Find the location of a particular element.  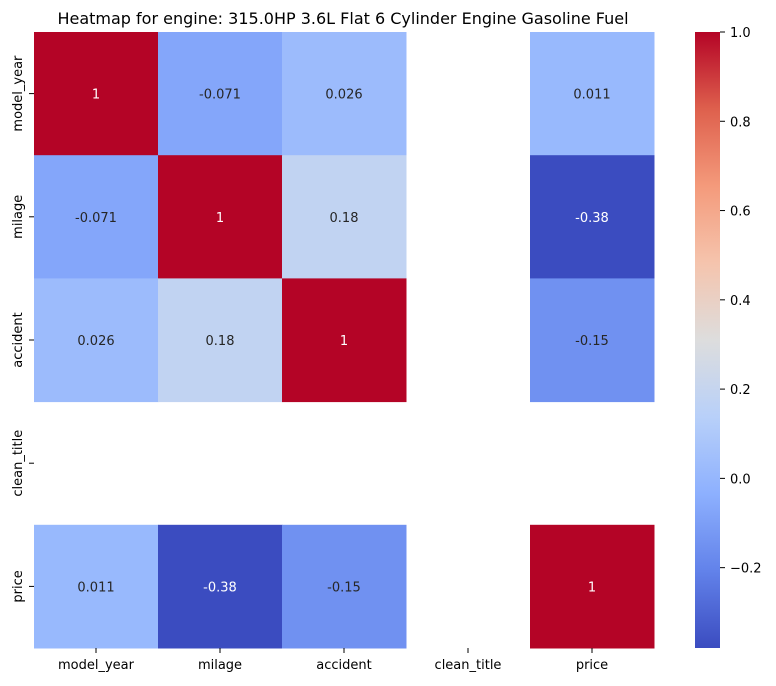

colorbar is located at coordinates (707, 340).